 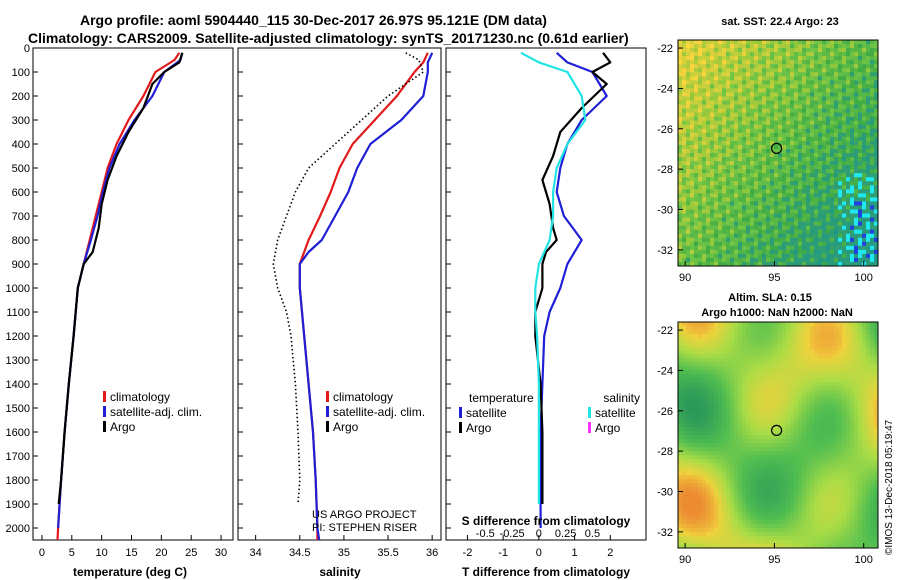 What do you see at coordinates (364, 528) in the screenshot?
I see `credit-pi: PI: STEPHEN RISER` at bounding box center [364, 528].